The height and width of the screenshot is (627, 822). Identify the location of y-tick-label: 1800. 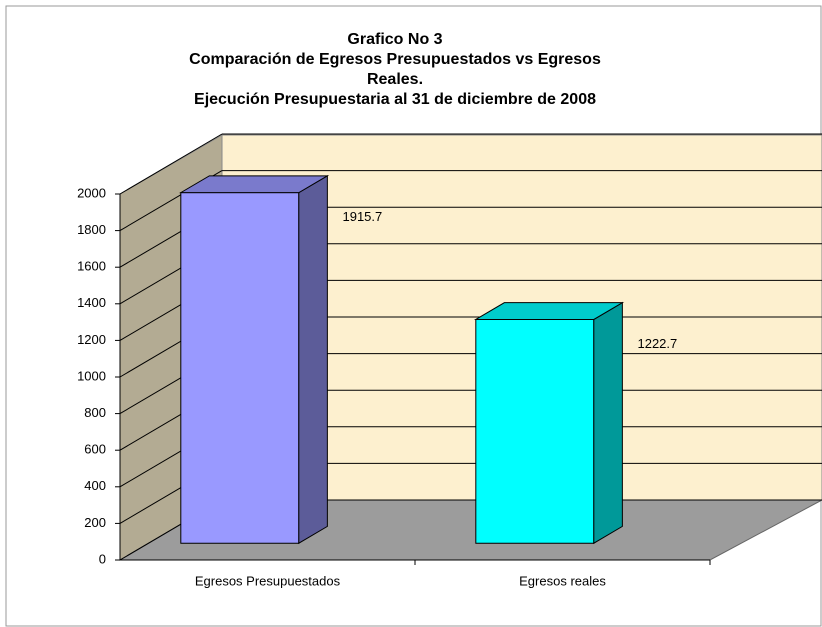
(91, 229).